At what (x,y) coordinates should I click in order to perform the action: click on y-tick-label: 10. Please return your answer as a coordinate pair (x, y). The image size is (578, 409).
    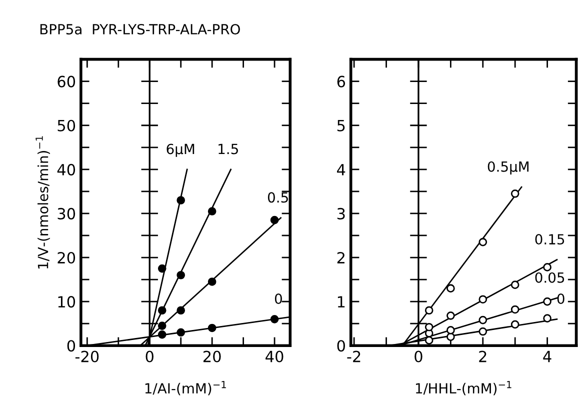
    Looking at the image, I should click on (67, 302).